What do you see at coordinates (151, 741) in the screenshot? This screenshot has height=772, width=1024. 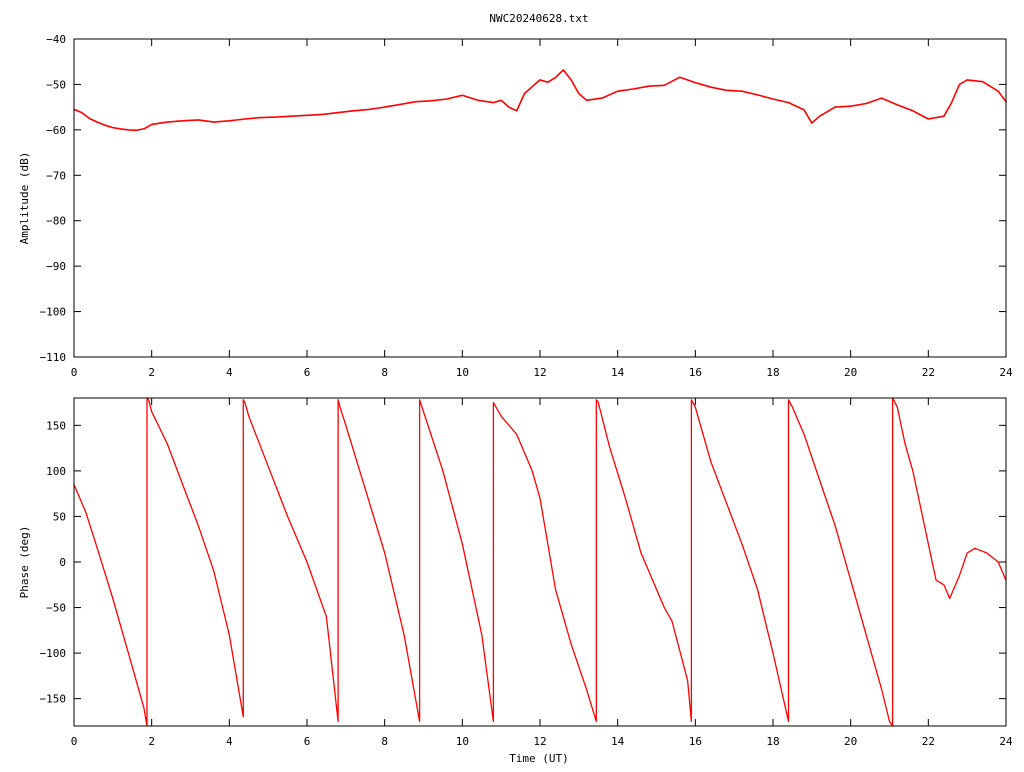 I see `phase-x-tick-label: 2` at bounding box center [151, 741].